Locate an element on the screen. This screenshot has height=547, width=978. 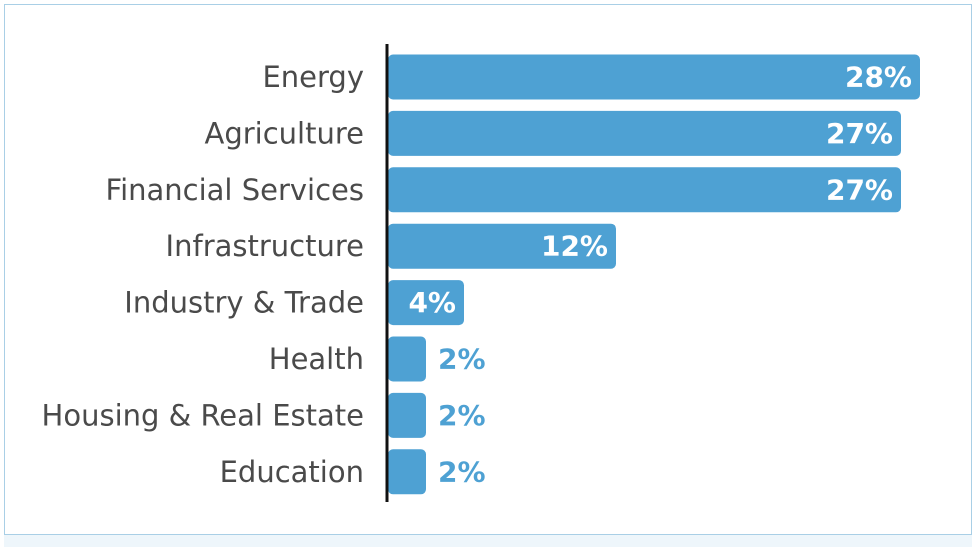
category-label: Infrastructure is located at coordinates (265, 246).